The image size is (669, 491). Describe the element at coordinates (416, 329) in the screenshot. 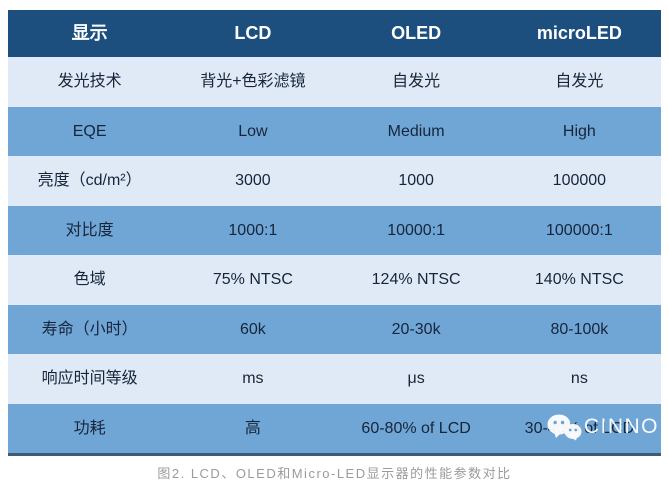

I see `cell-oled: 20-30k` at that location.